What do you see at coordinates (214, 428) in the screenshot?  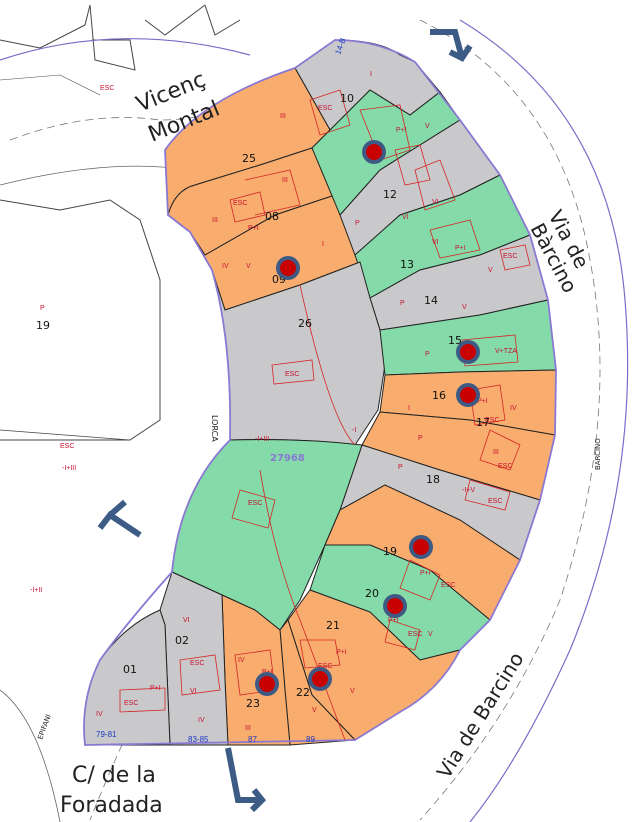 I see `street-lorca: LORCA` at bounding box center [214, 428].